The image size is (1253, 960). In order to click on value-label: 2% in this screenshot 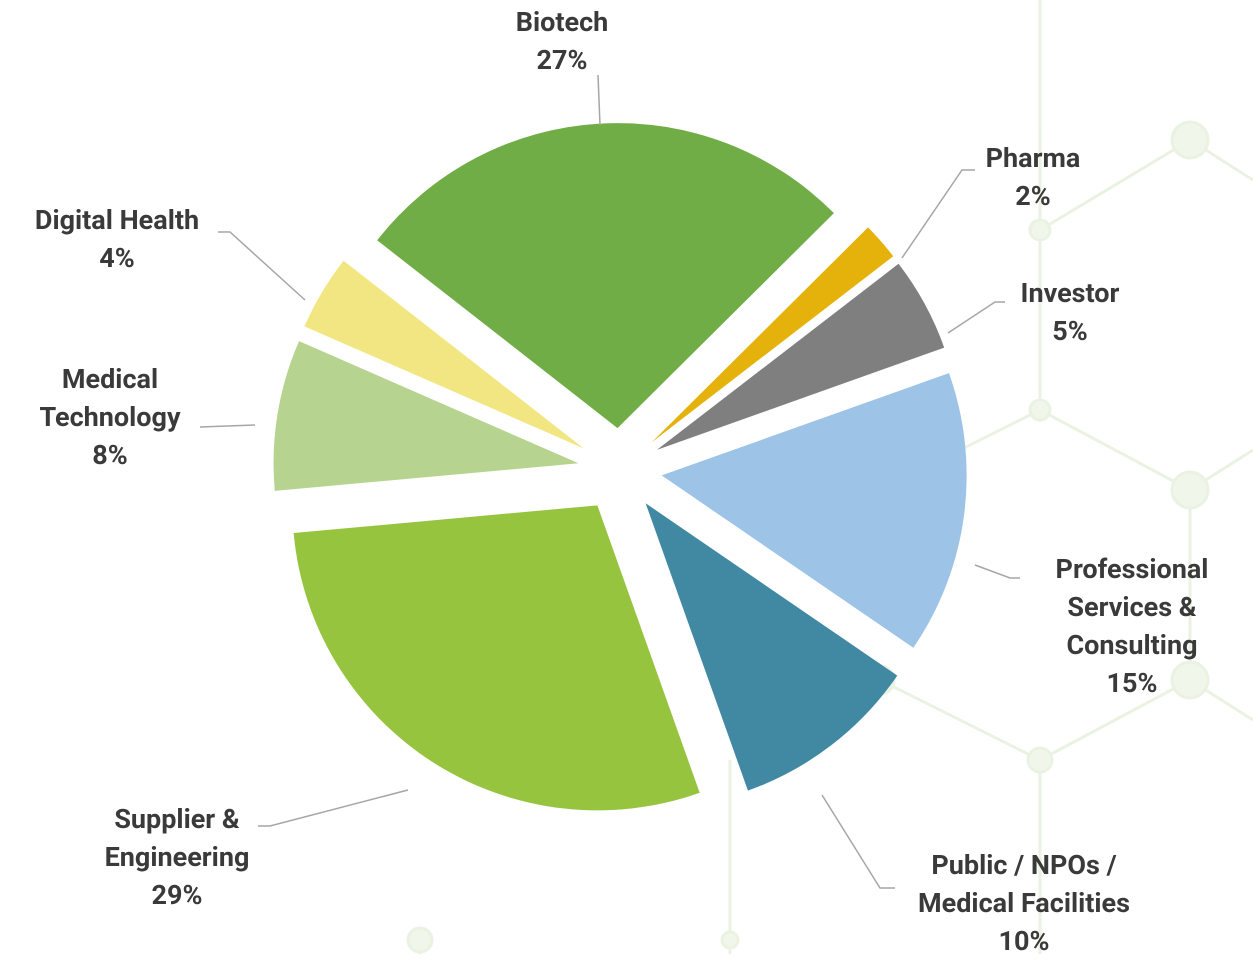, I will do `click(1033, 196)`.